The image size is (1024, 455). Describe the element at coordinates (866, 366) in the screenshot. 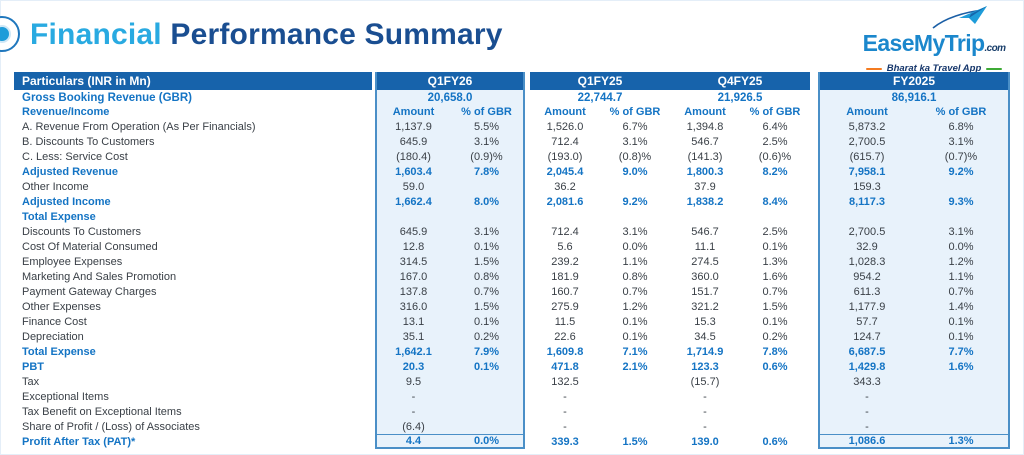

I see `cell-fy2025-amount: 1,429.8` at that location.